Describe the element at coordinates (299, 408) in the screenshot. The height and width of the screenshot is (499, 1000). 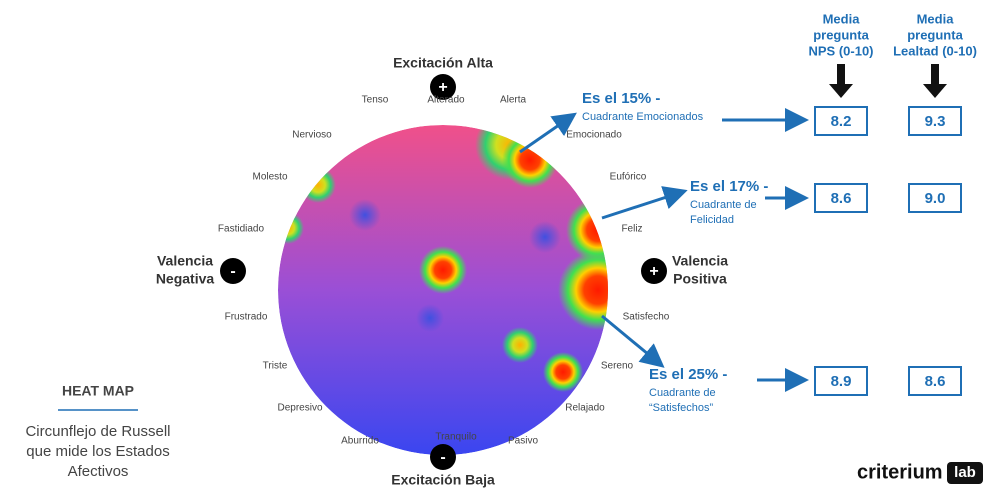
I see `emotion-label: Depresivo` at that location.